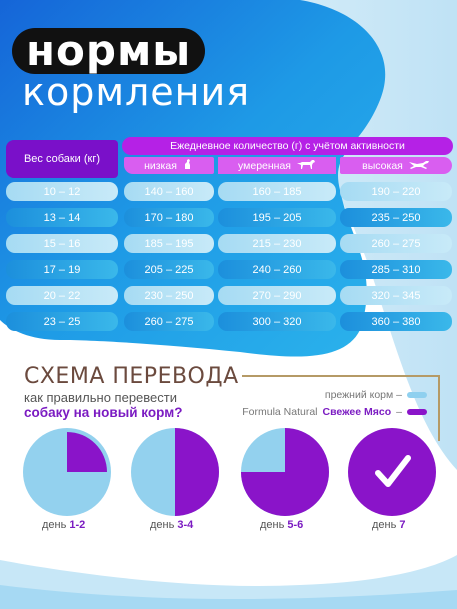 Image resolution: width=457 pixels, height=609 pixels. Describe the element at coordinates (103, 412) in the screenshot. I see `scheme-question-line-2: собаку на новый корм?` at that location.